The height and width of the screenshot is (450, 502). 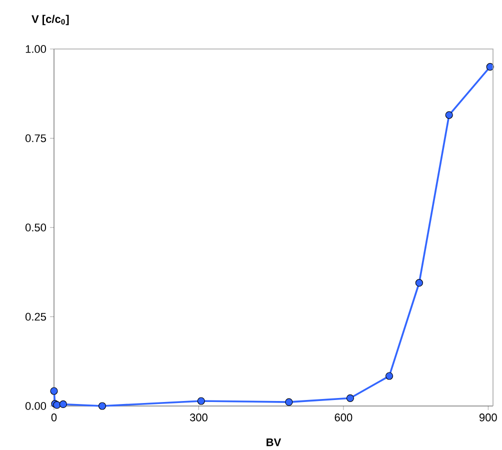 I want to click on x-tick-label: 300, so click(x=199, y=418).